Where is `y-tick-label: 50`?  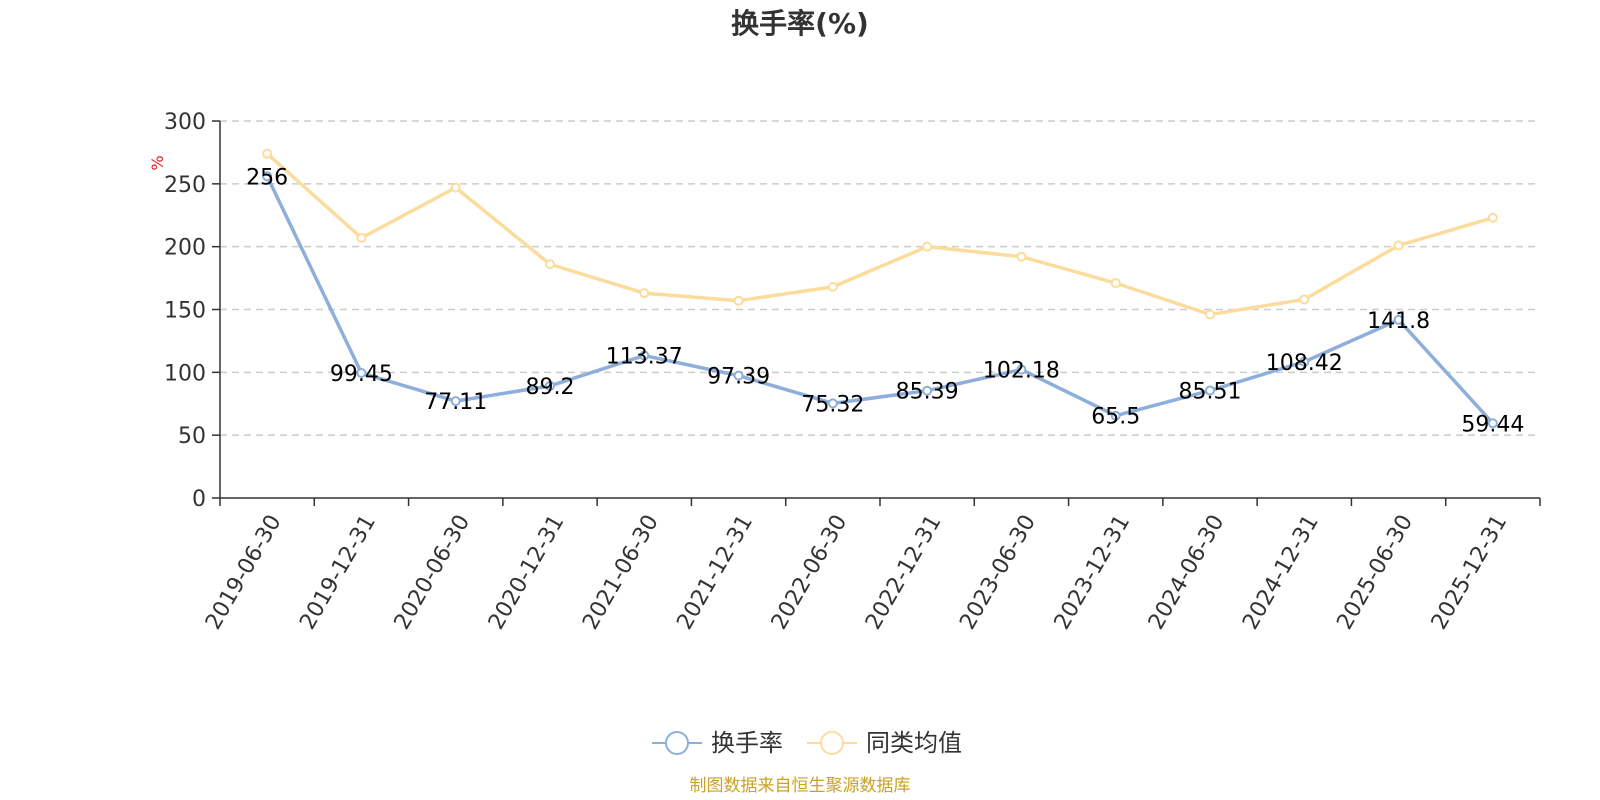 y-tick-label: 50 is located at coordinates (192, 436).